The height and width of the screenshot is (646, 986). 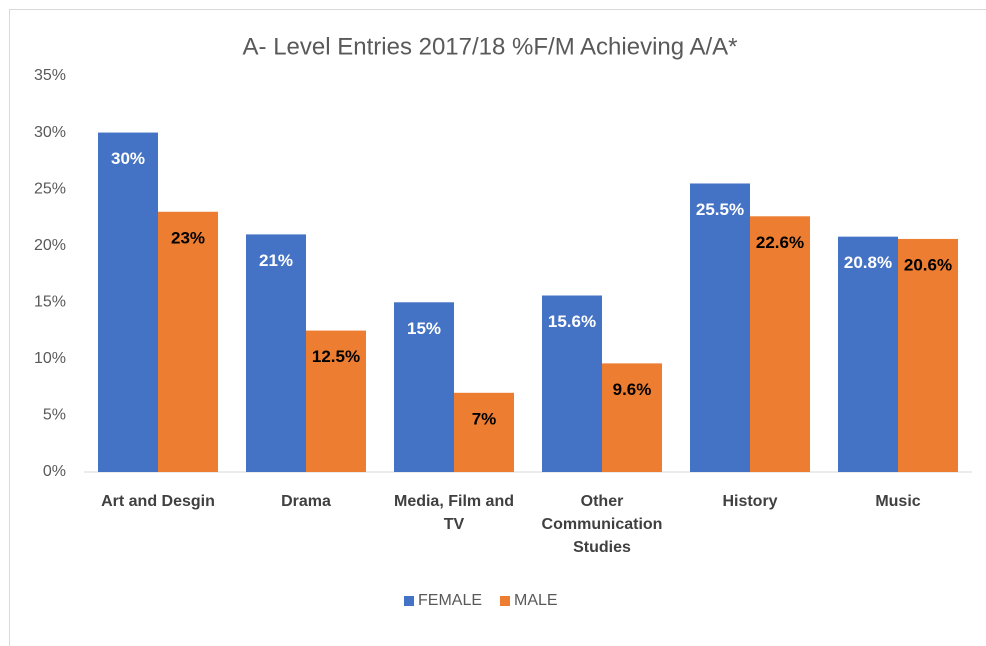 What do you see at coordinates (602, 524) in the screenshot?
I see `x-tick-label: Other Communication Studies` at bounding box center [602, 524].